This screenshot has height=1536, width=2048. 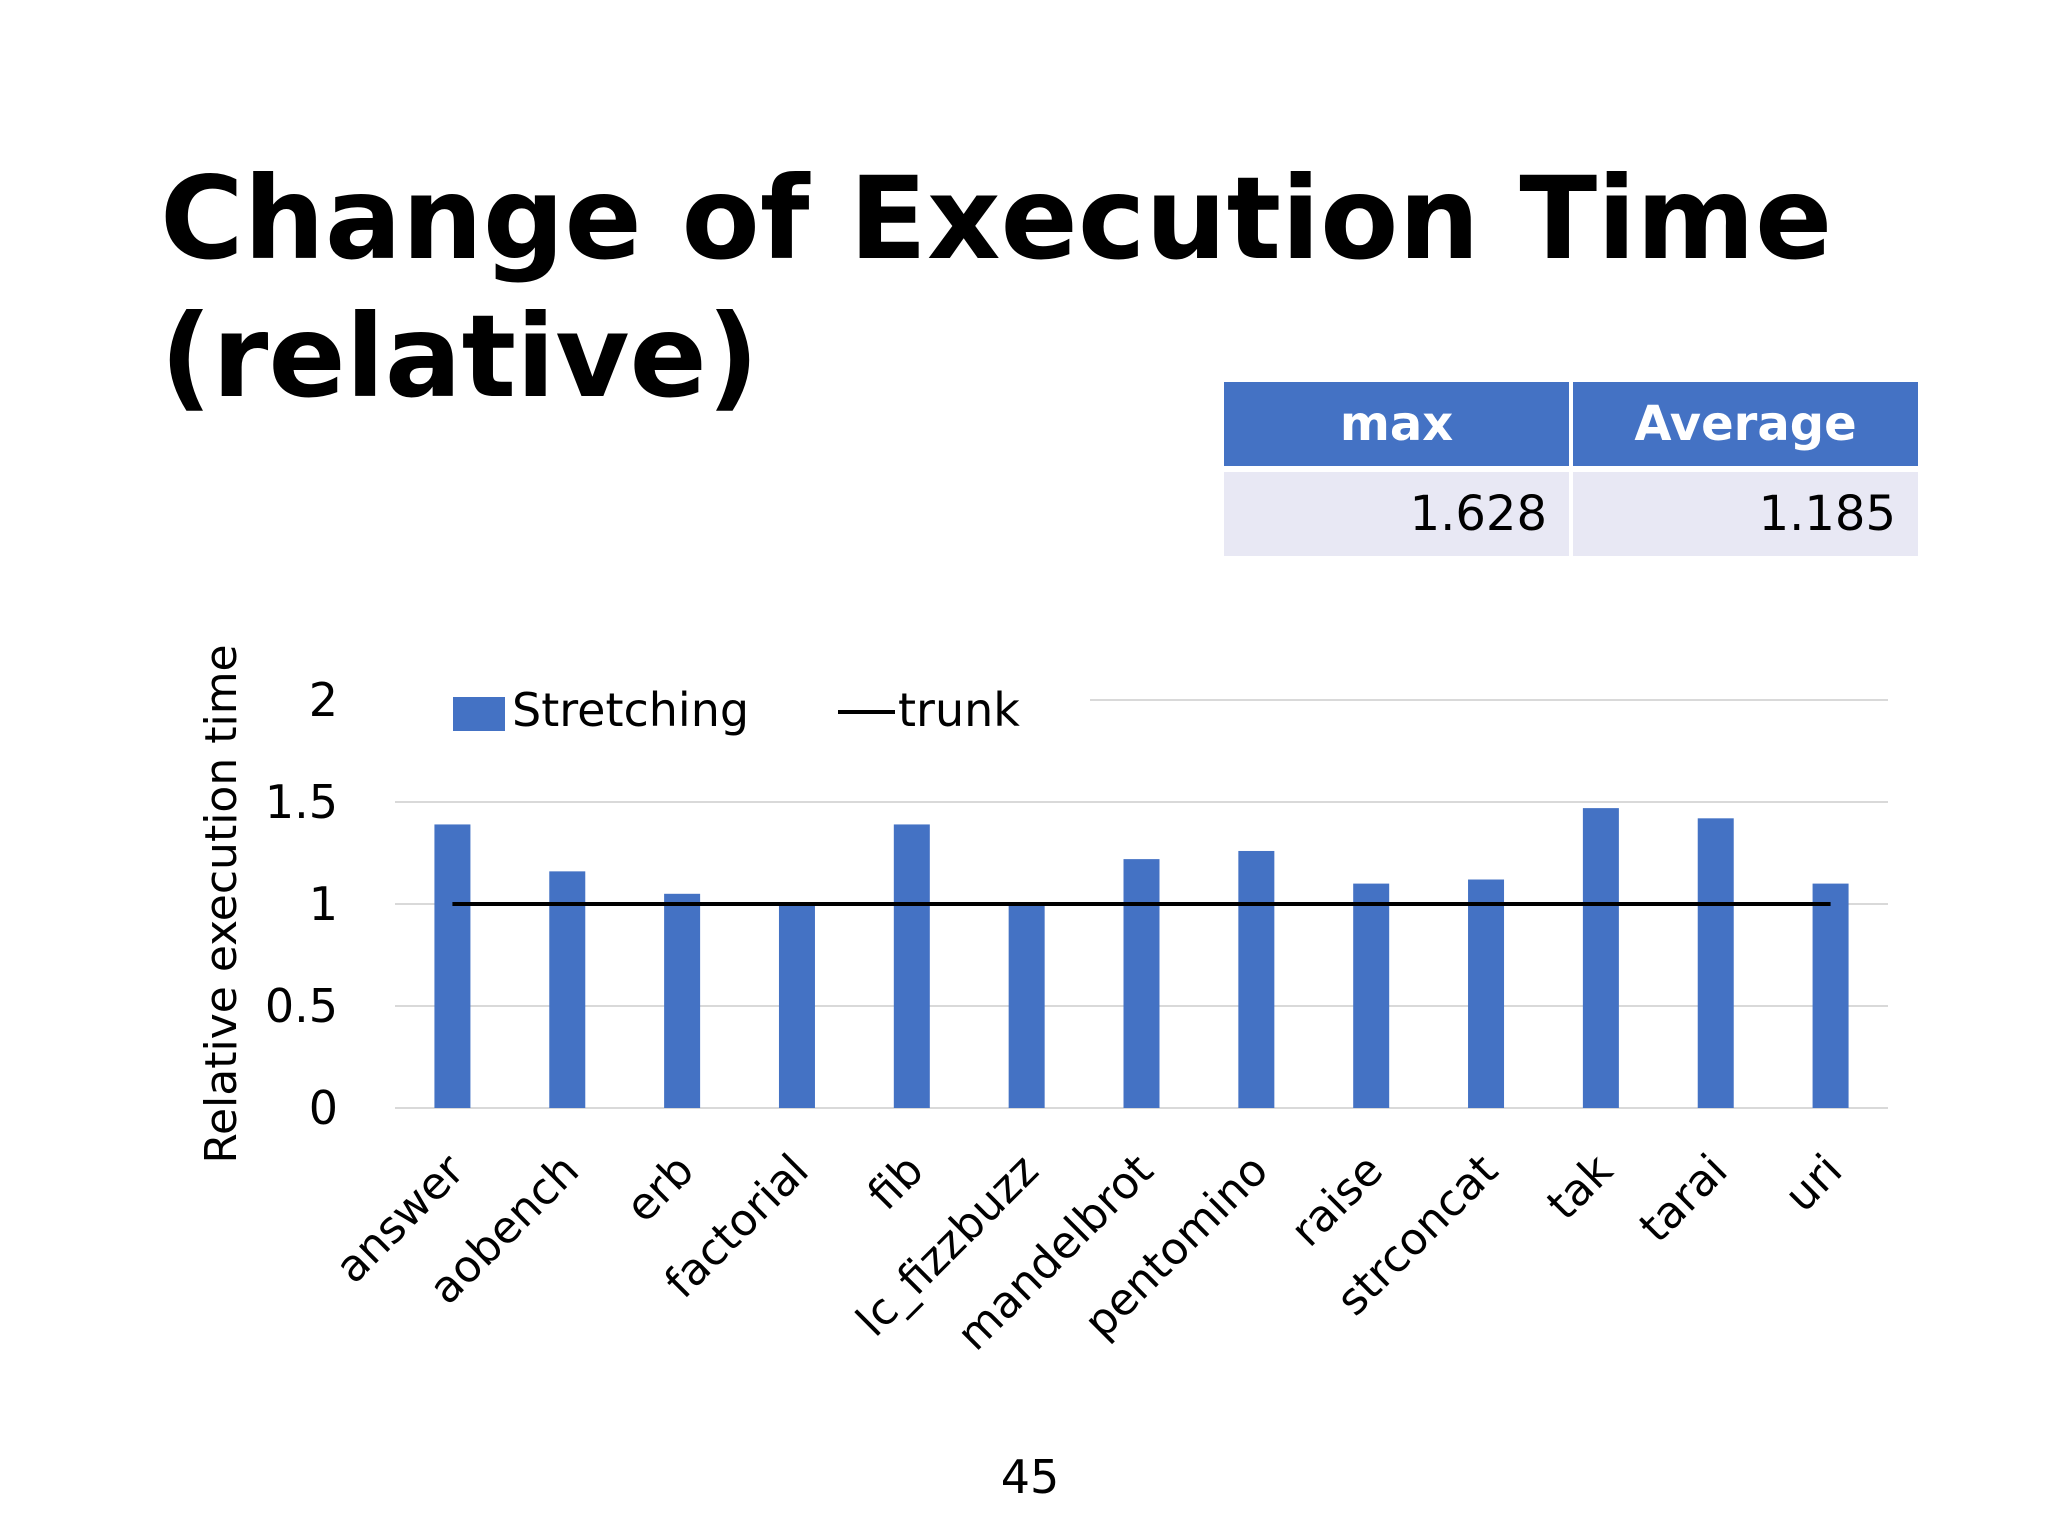 I want to click on bar-erb, so click(x=682, y=1000).